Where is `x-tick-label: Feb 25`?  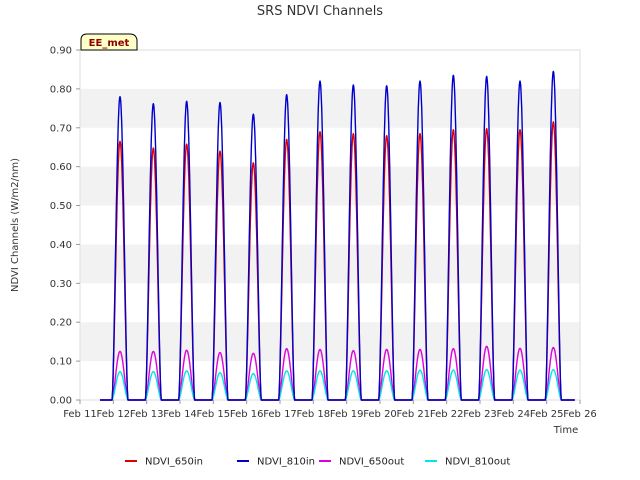 x-tick-label: Feb 25 is located at coordinates (547, 414).